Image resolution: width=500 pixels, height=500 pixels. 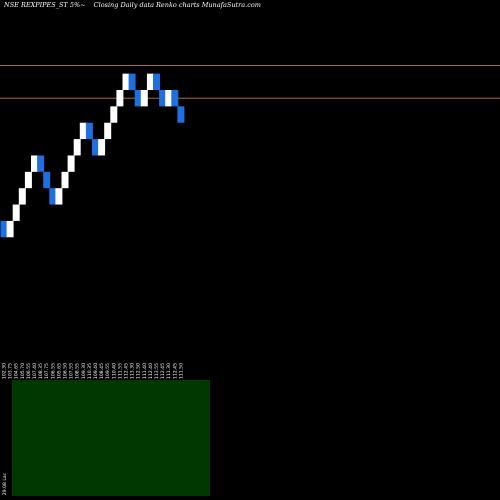 What do you see at coordinates (108, 371) in the screenshot?
I see `x-tick-label: 109.55` at bounding box center [108, 371].